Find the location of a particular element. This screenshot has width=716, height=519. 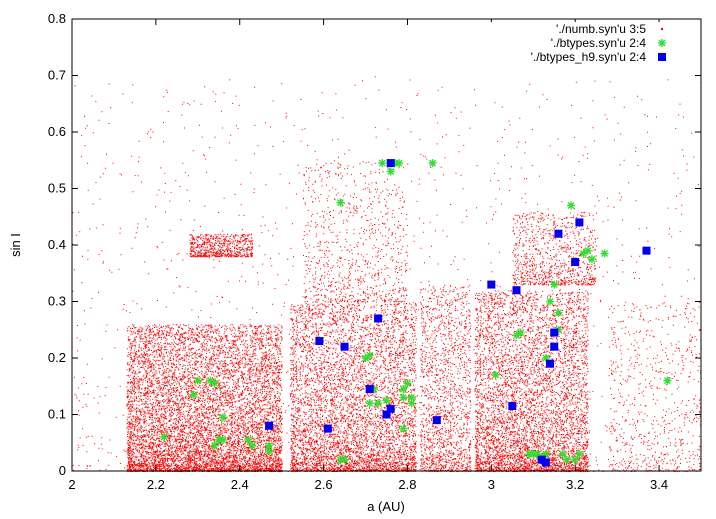

legend-square-marker is located at coordinates (662, 57).